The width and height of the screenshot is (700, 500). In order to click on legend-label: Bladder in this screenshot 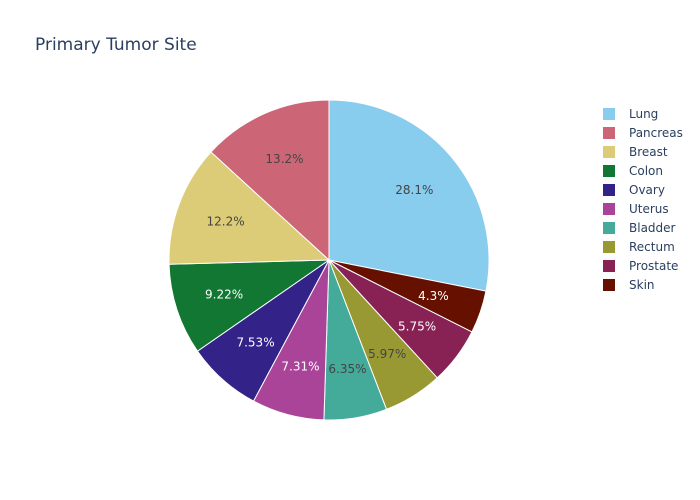, I will do `click(652, 228)`.